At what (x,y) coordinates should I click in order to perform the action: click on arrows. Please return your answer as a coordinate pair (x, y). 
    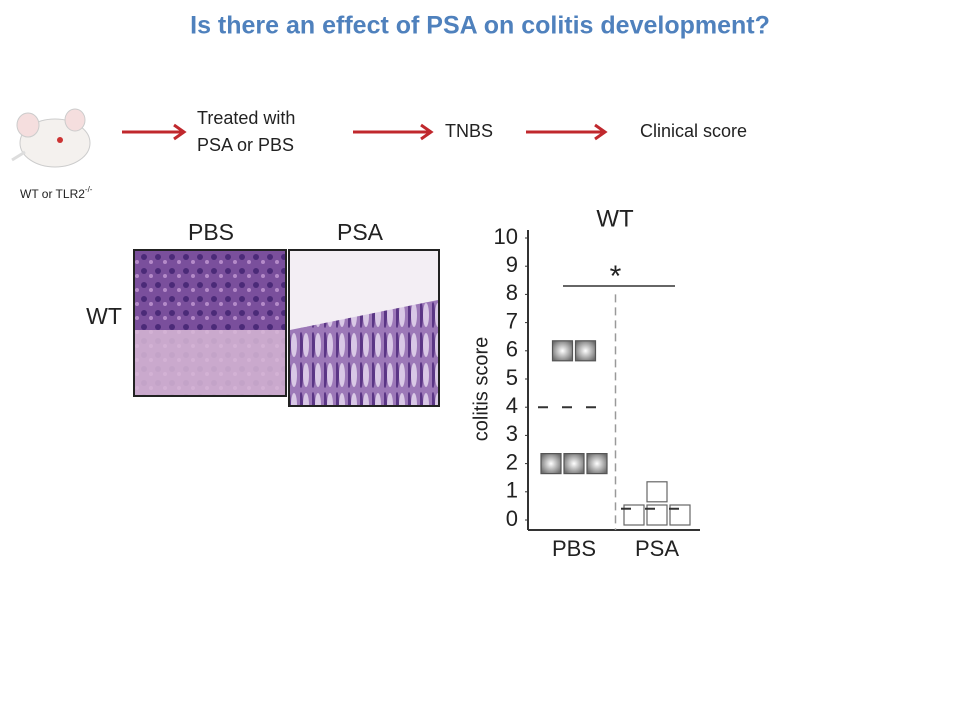
    Looking at the image, I should click on (365, 132).